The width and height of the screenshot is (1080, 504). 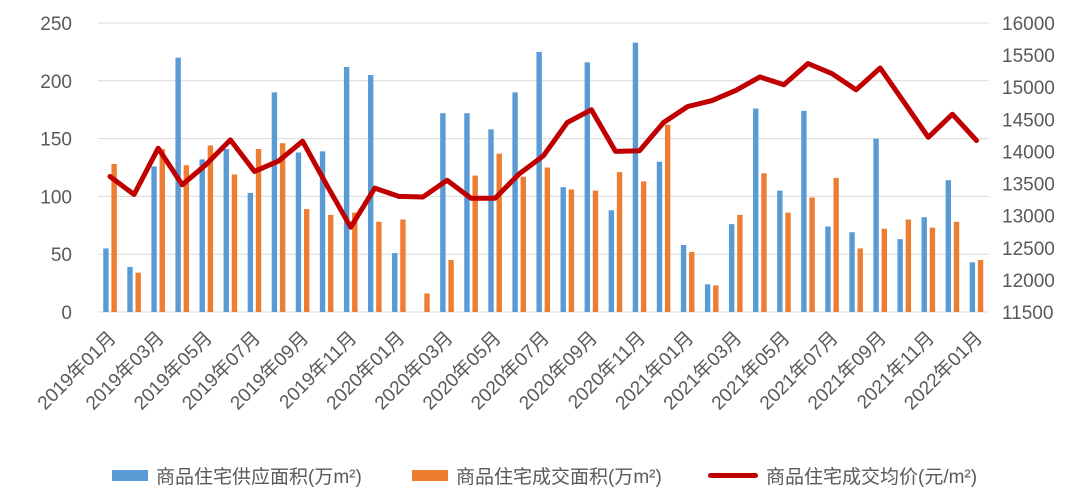 What do you see at coordinates (130, 475) in the screenshot?
I see `legend-swatch-supply-bar` at bounding box center [130, 475].